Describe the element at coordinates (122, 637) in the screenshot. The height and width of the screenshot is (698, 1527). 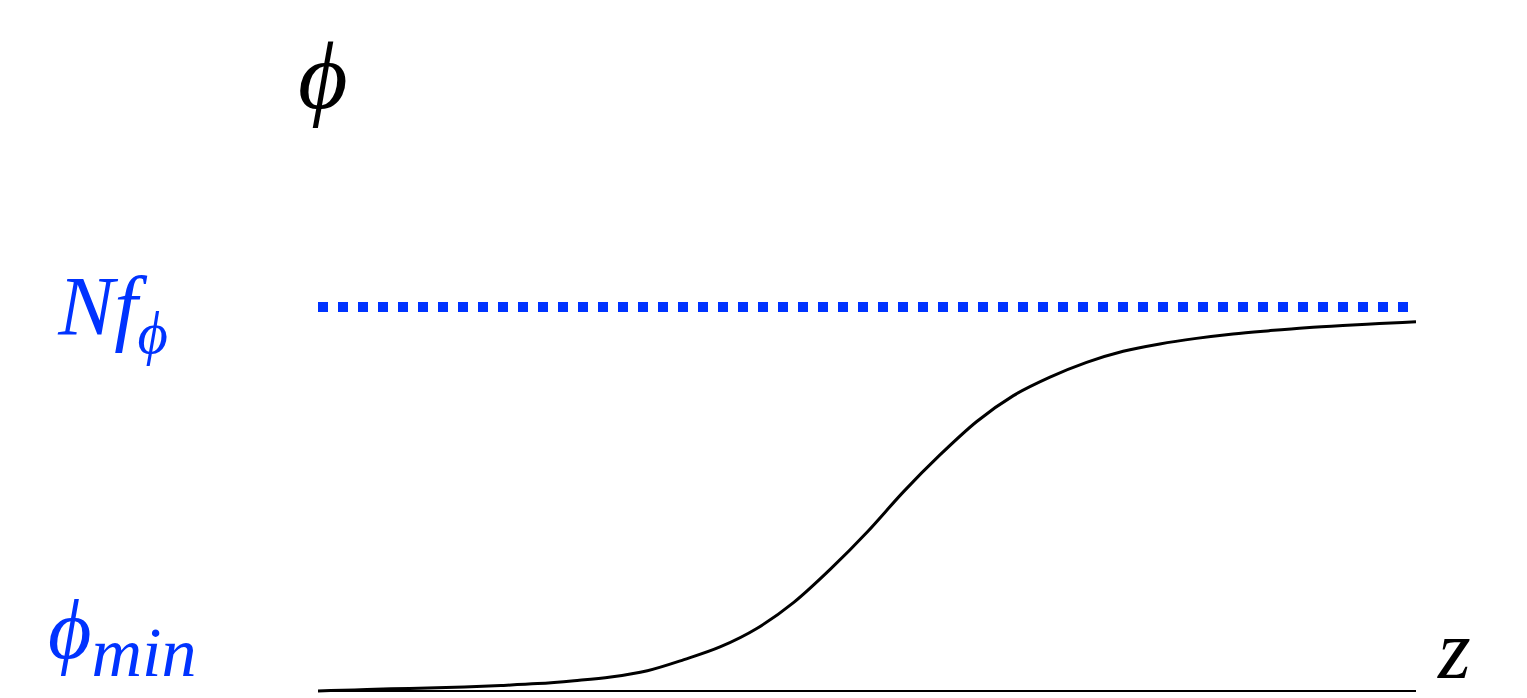
I see `text: ϕ$_{min}$` at that location.